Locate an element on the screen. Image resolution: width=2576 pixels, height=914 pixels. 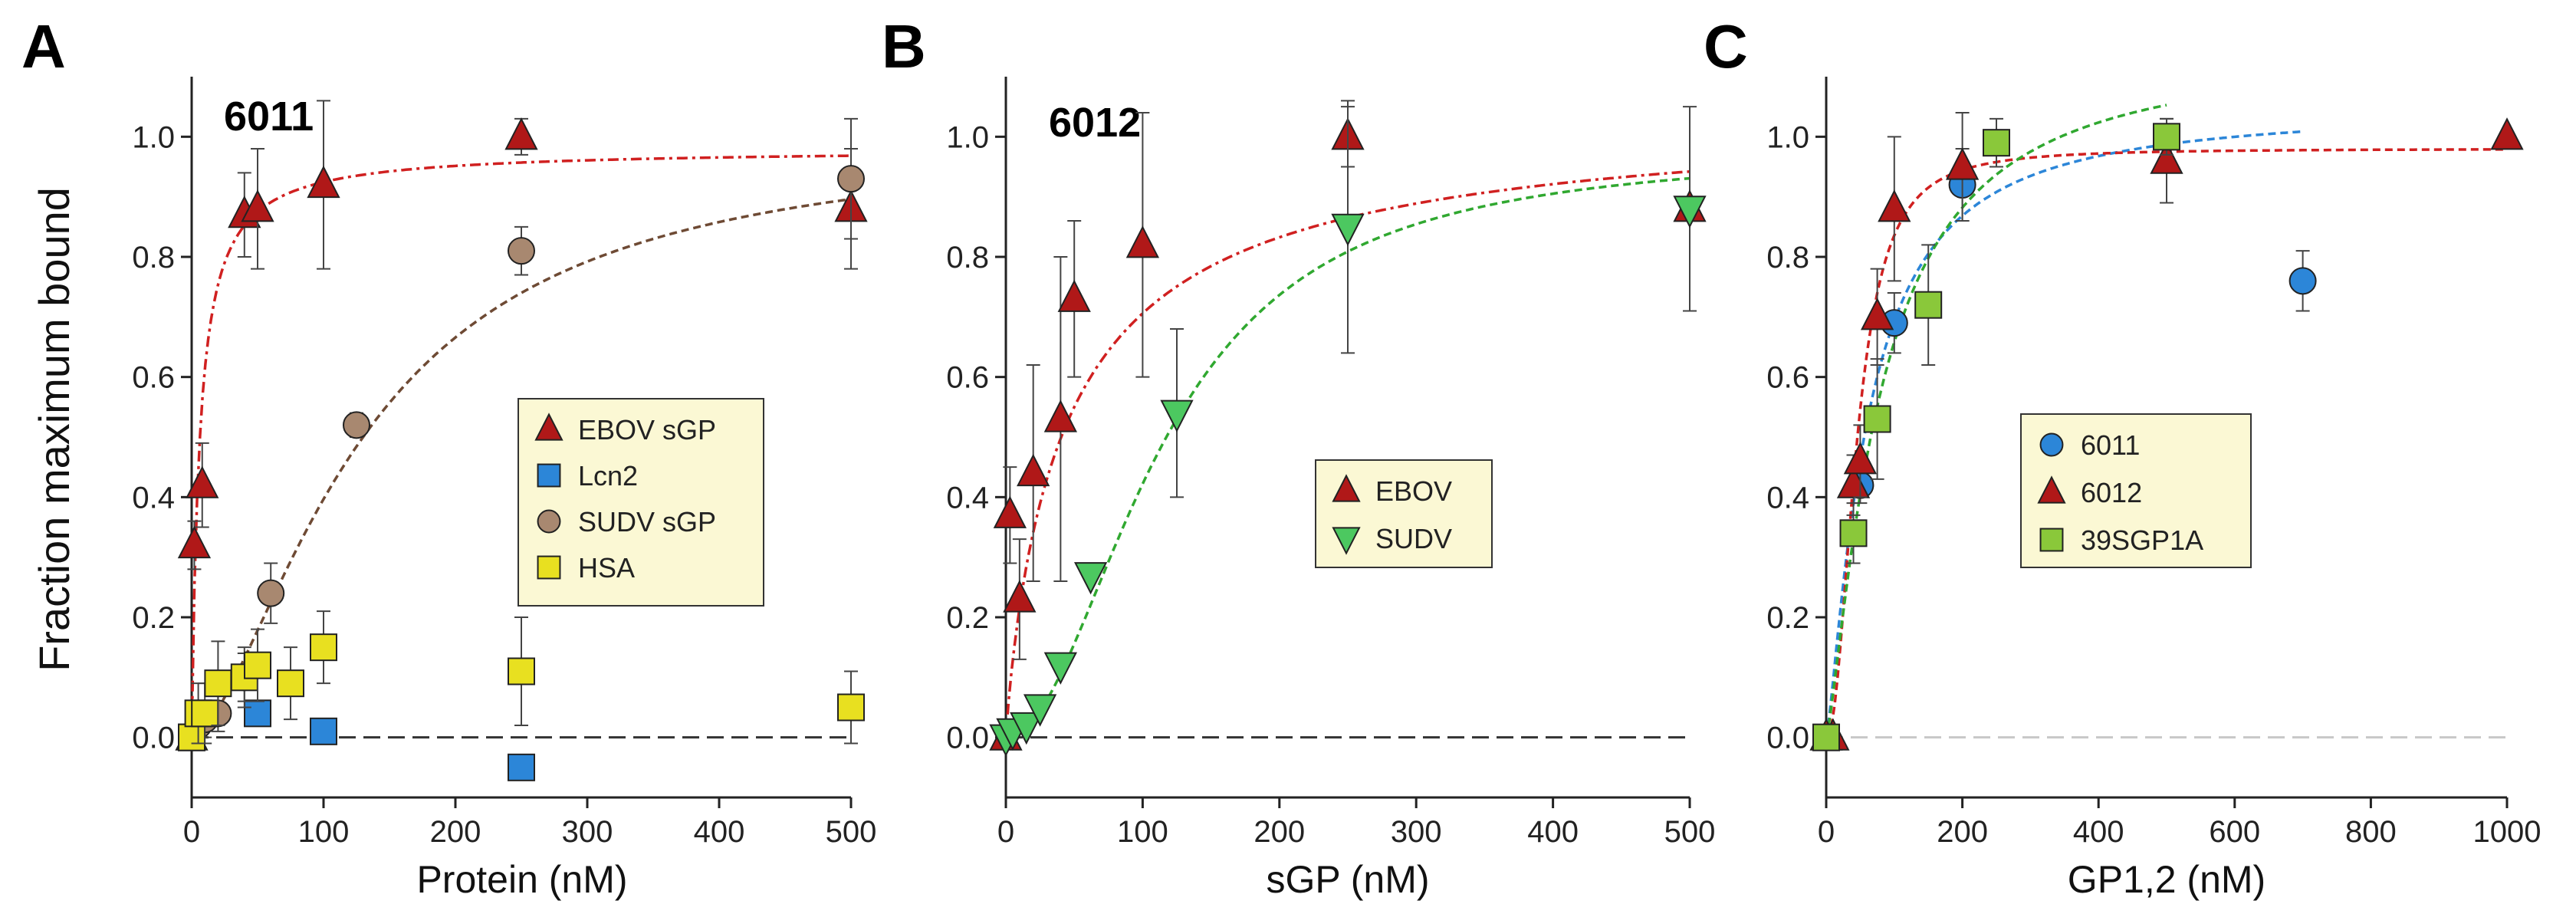
panel-c-x-tick-label: 1000 is located at coordinates (2507, 832).